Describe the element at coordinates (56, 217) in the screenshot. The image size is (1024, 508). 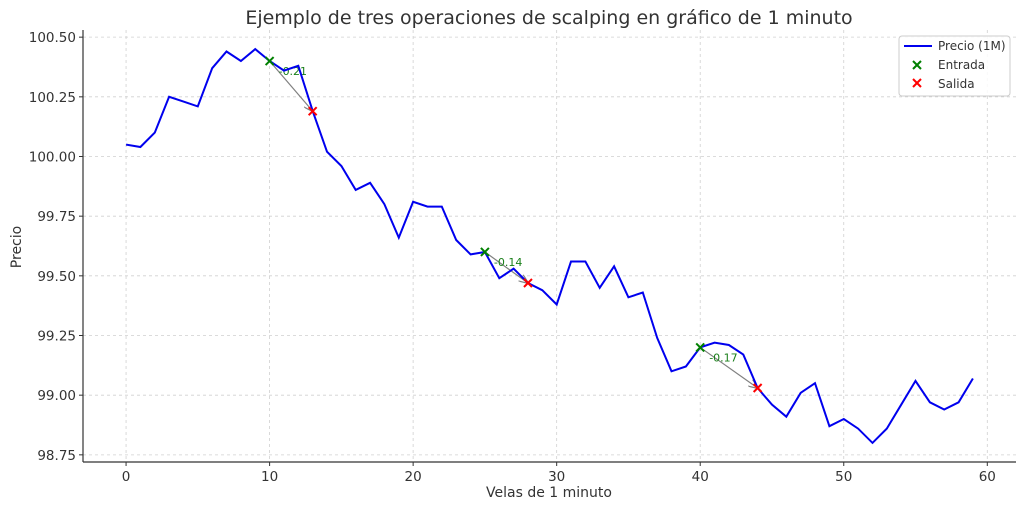
I see `y-tick-label: 99.75` at that location.